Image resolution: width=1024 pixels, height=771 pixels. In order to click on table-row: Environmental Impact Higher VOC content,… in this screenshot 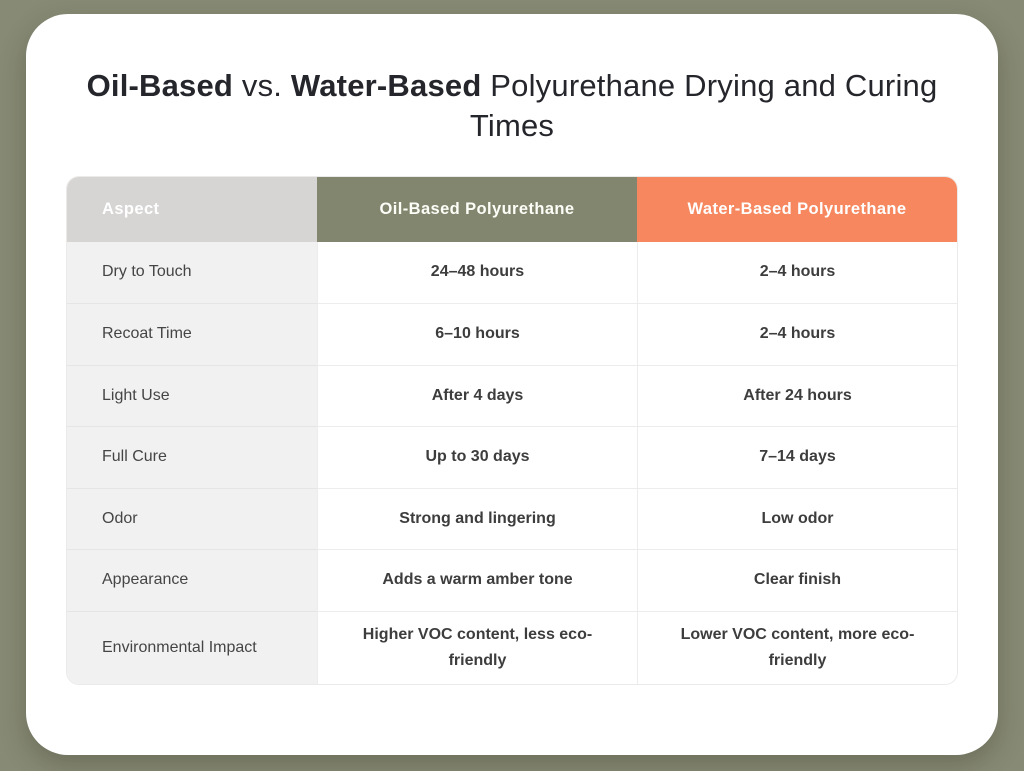, I will do `click(512, 647)`.